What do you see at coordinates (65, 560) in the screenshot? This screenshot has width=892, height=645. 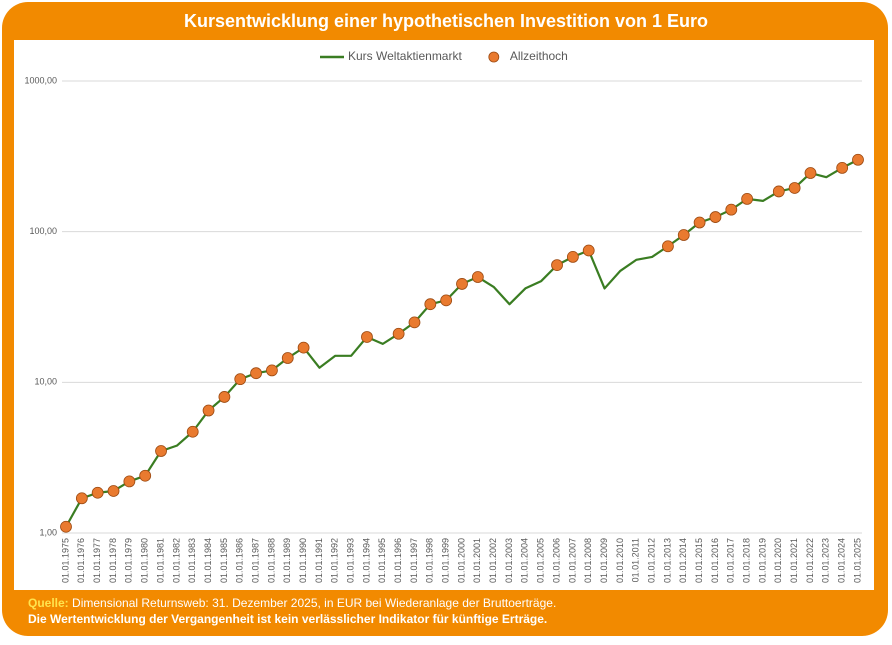 I see `x-tick-label: 01.01.1975` at bounding box center [65, 560].